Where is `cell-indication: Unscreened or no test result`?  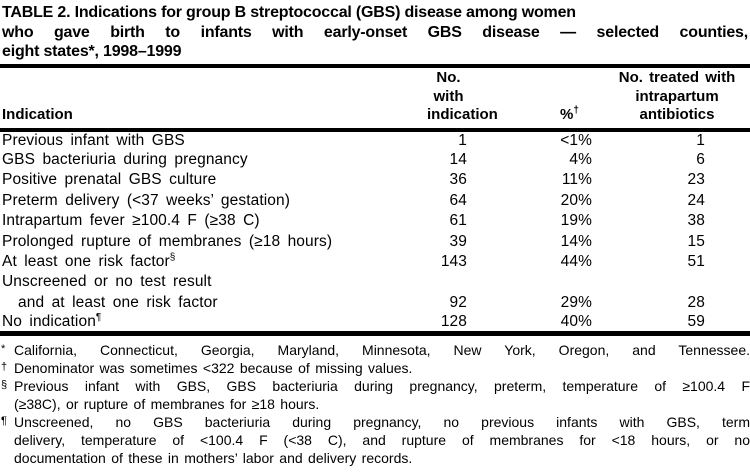
cell-indication: Unscreened or no test result is located at coordinates (176, 282).